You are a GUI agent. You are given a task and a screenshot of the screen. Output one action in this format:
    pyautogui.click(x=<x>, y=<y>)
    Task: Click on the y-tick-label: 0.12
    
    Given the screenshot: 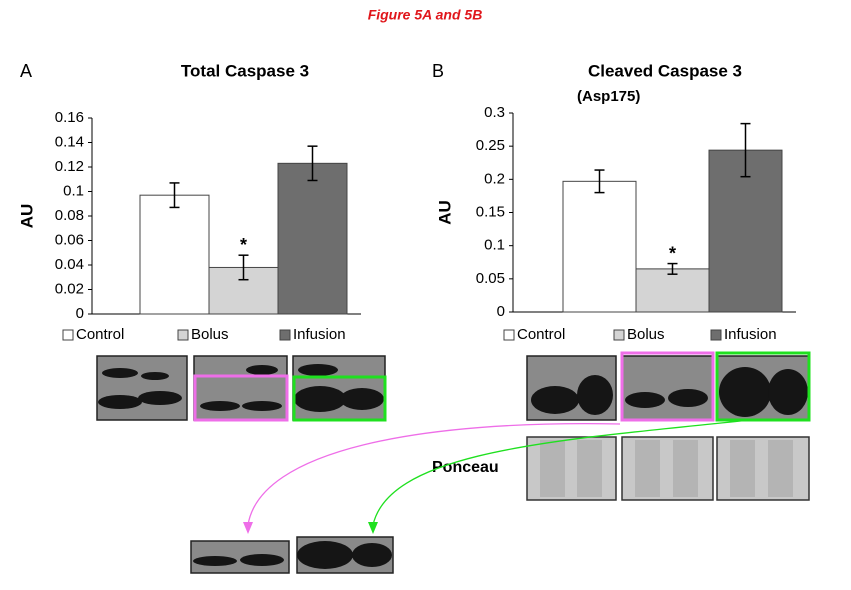 What is the action you would take?
    pyautogui.click(x=69, y=166)
    